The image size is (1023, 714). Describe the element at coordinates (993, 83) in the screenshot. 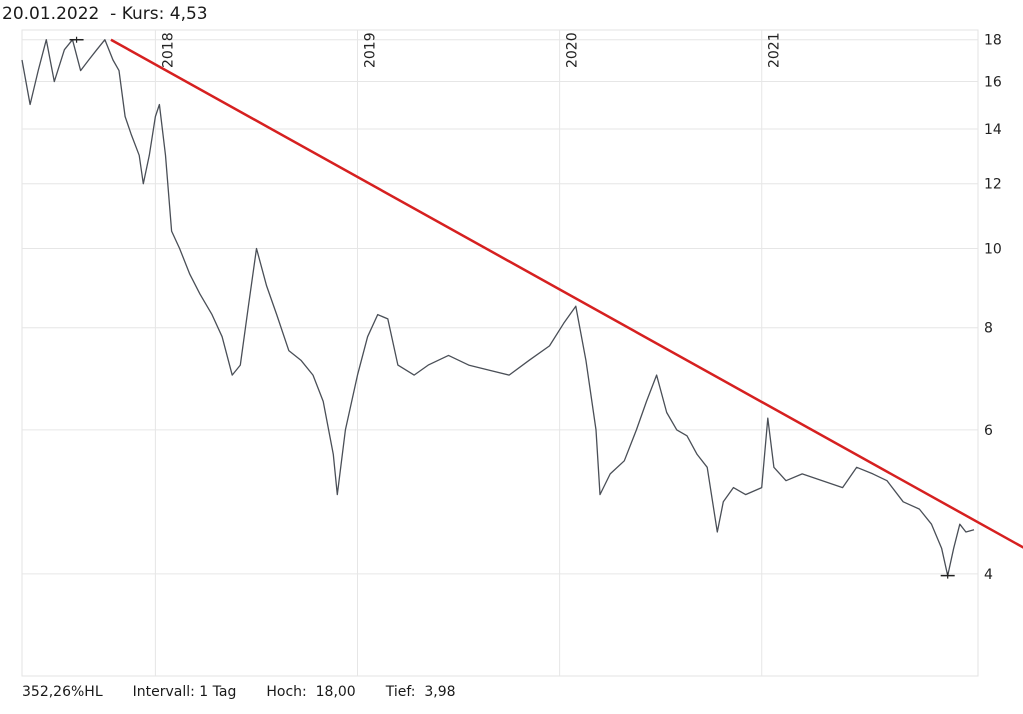

I see `y-tick-label: 16` at that location.